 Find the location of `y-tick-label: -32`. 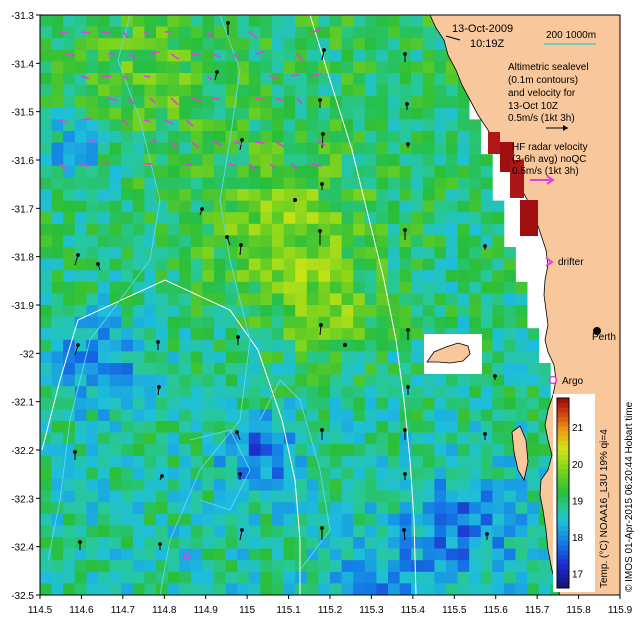

y-tick-label: -32 is located at coordinates (27, 354).